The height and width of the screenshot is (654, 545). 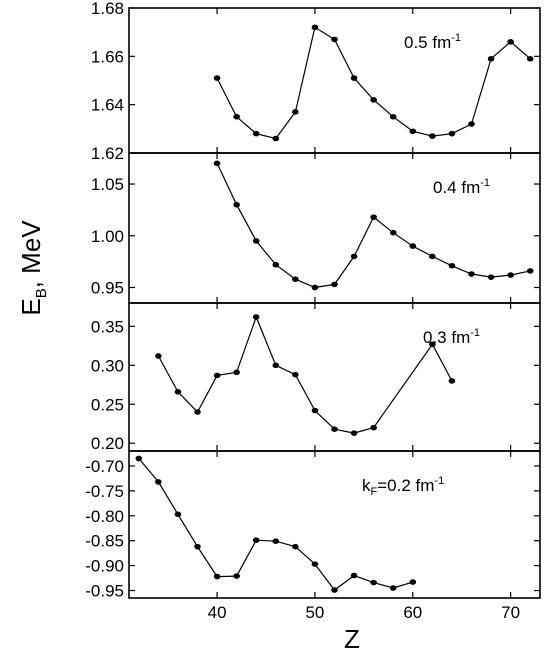 I want to click on panel-label-main: 0.5 fm, so click(x=427, y=42).